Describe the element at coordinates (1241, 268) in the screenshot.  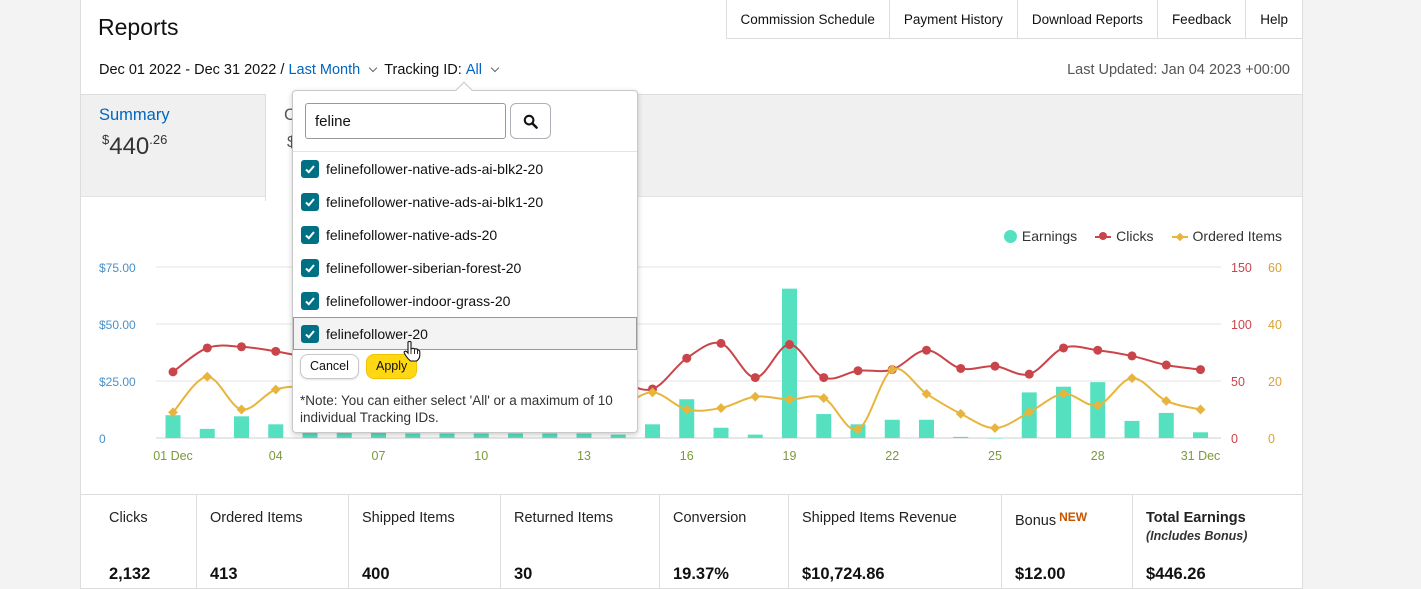
I see `y-tick-clicks: 150` at that location.